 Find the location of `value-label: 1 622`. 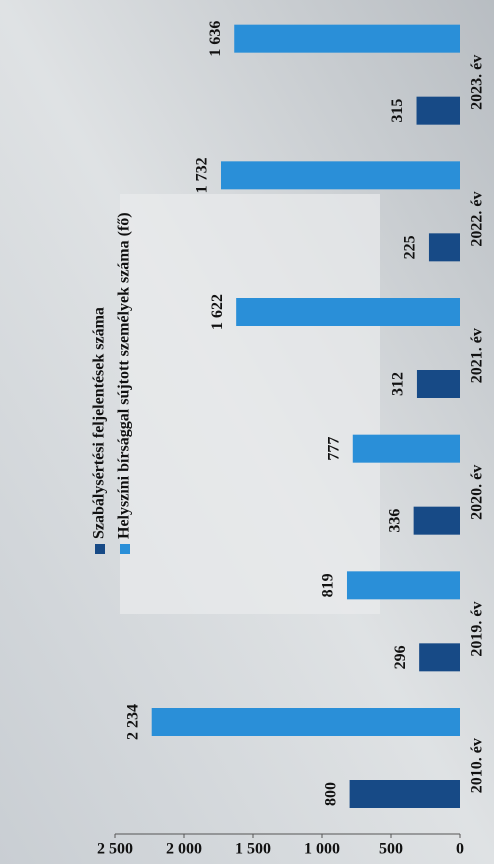

value-label: 1 622 is located at coordinates (217, 312).